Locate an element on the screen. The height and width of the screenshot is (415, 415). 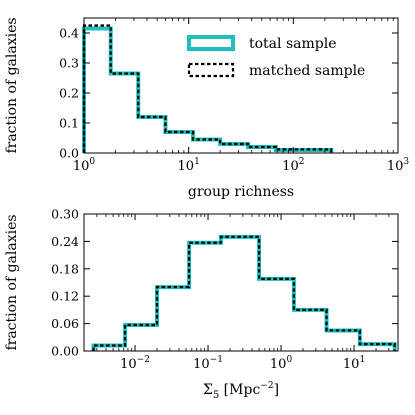
y-tick-label: 0.06 is located at coordinates (65, 323).